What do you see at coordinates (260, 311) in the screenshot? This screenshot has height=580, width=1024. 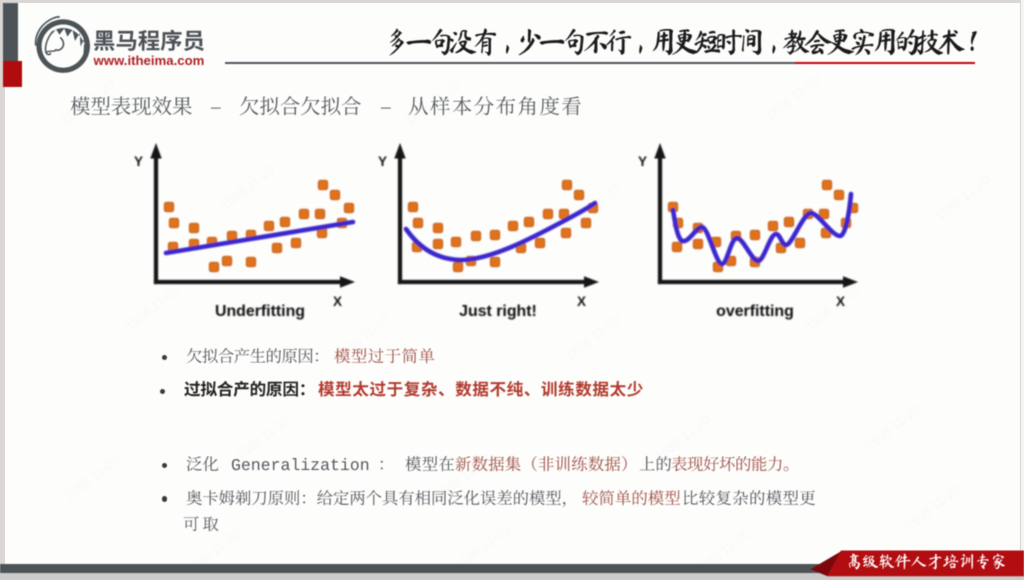 I see `svg-text: Underfitting` at bounding box center [260, 311].